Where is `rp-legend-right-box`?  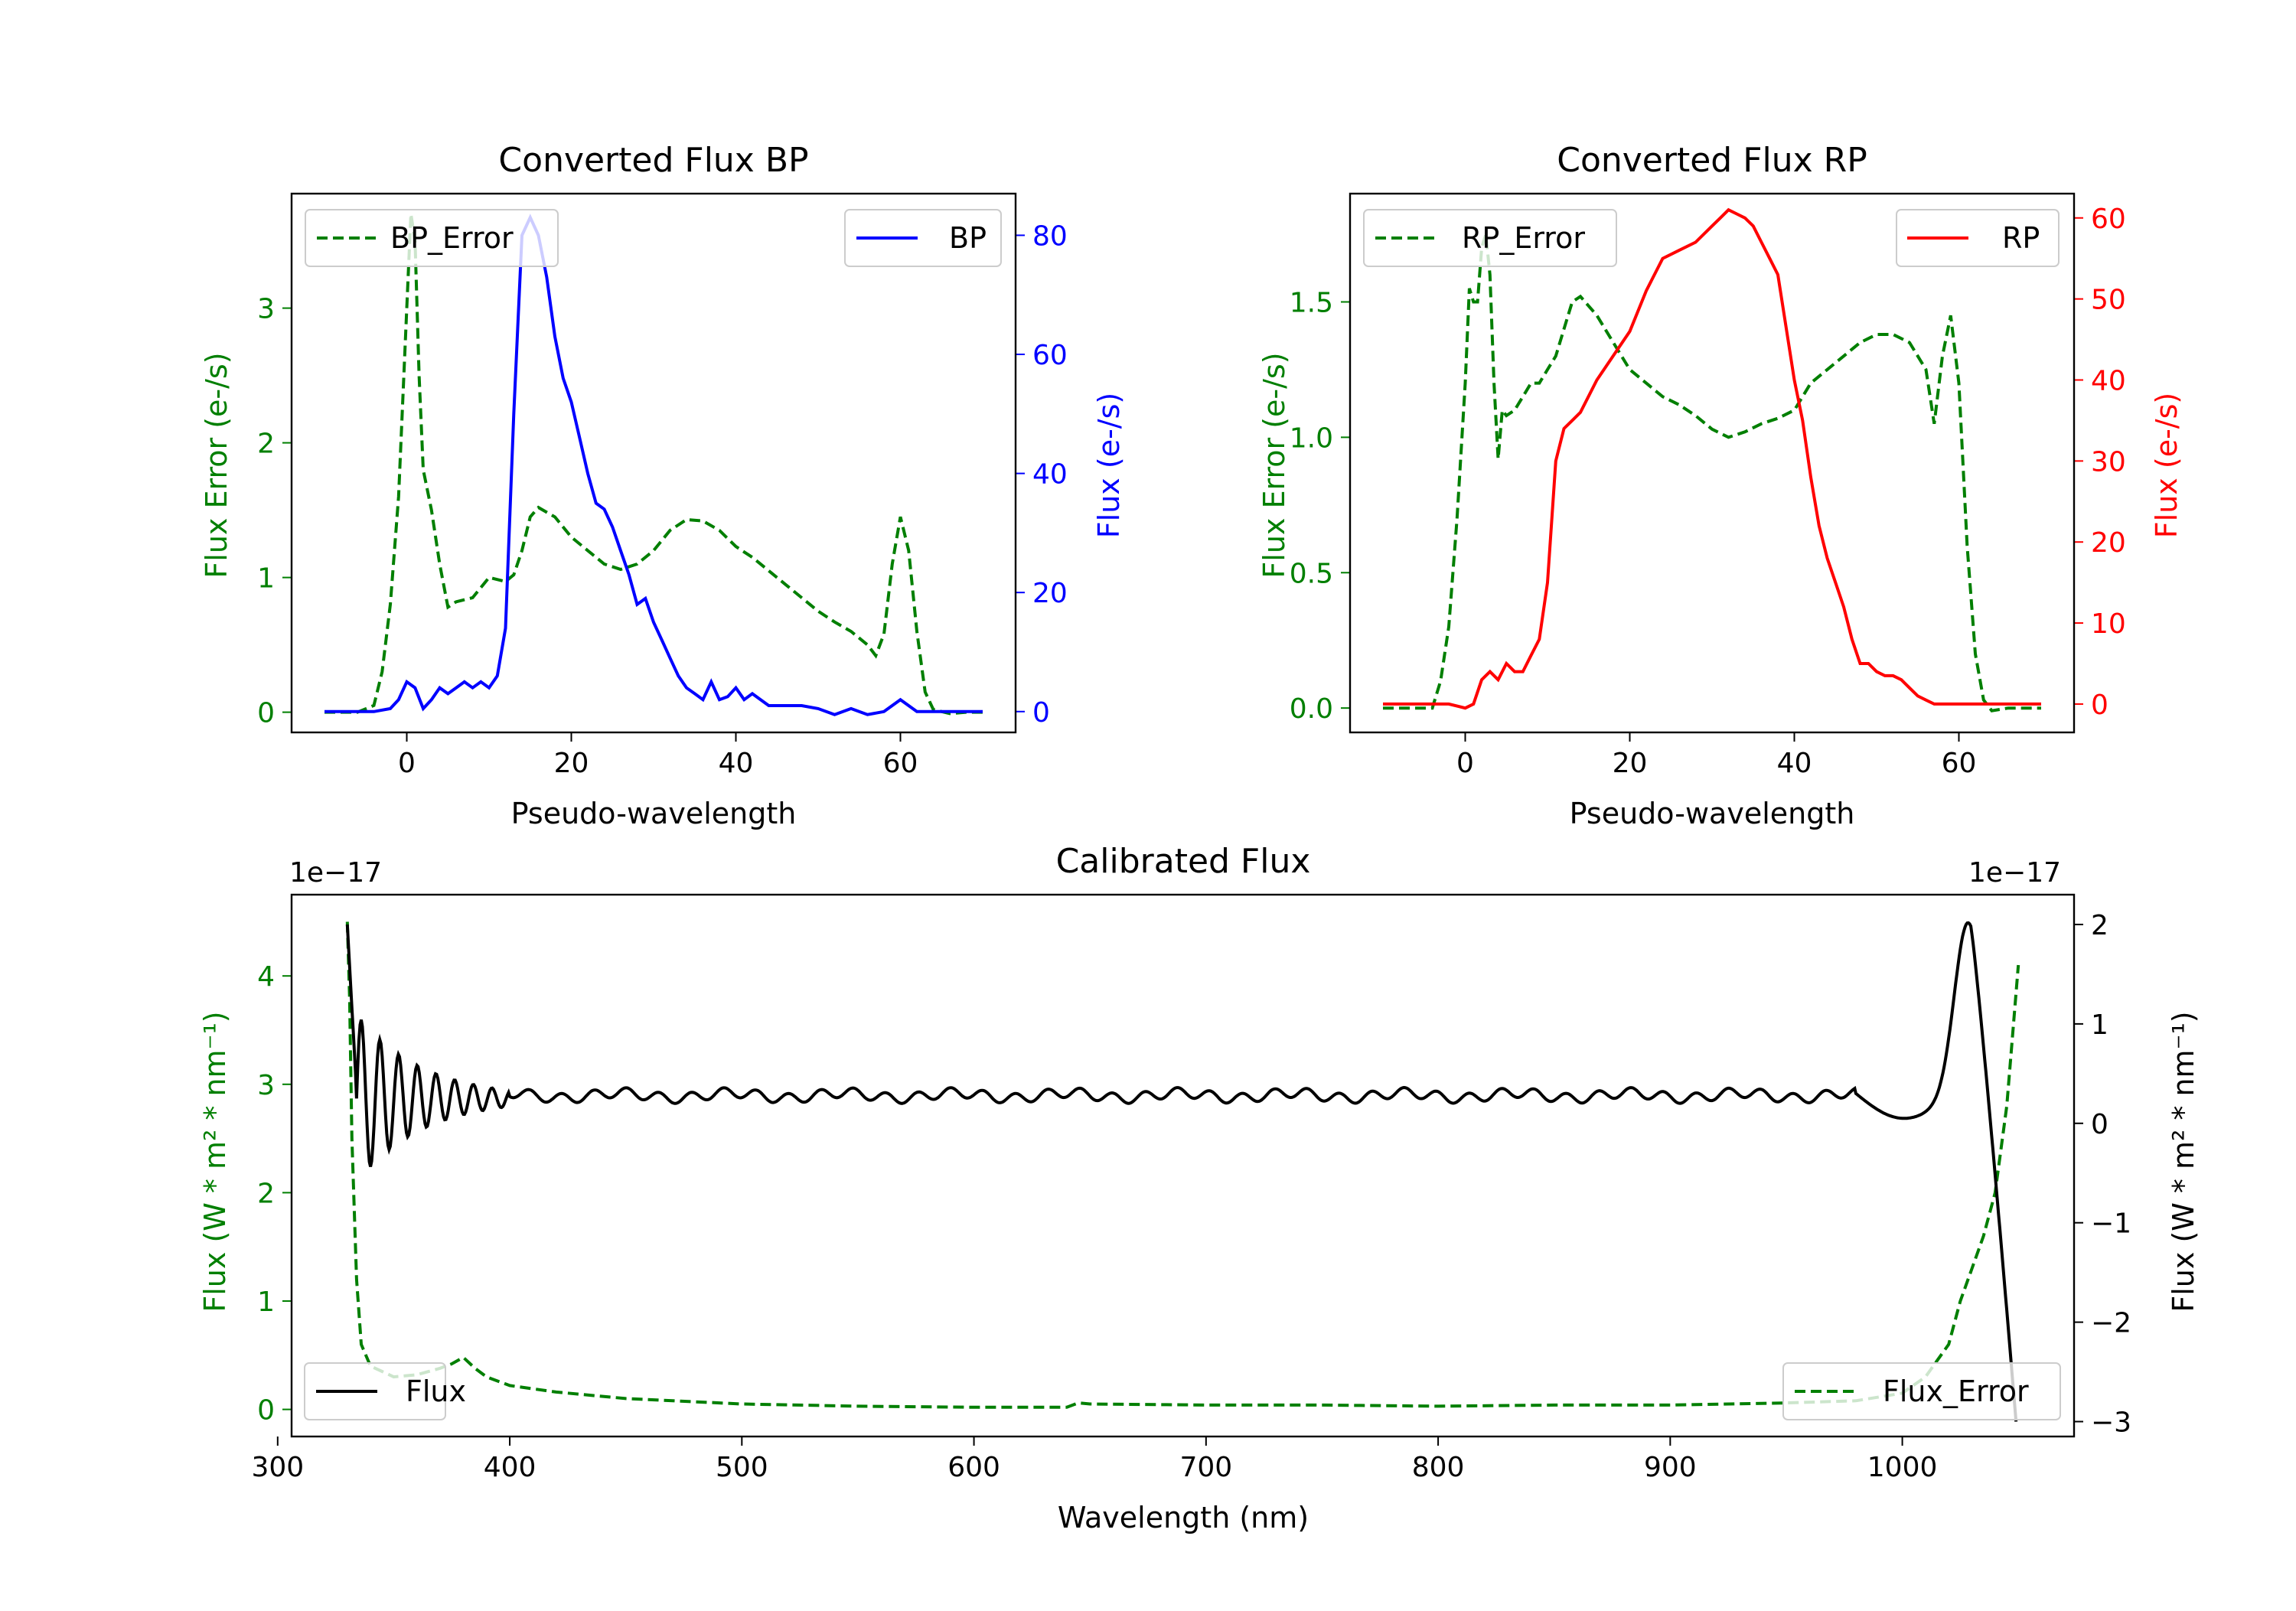 rp-legend-right-box is located at coordinates (1978, 238).